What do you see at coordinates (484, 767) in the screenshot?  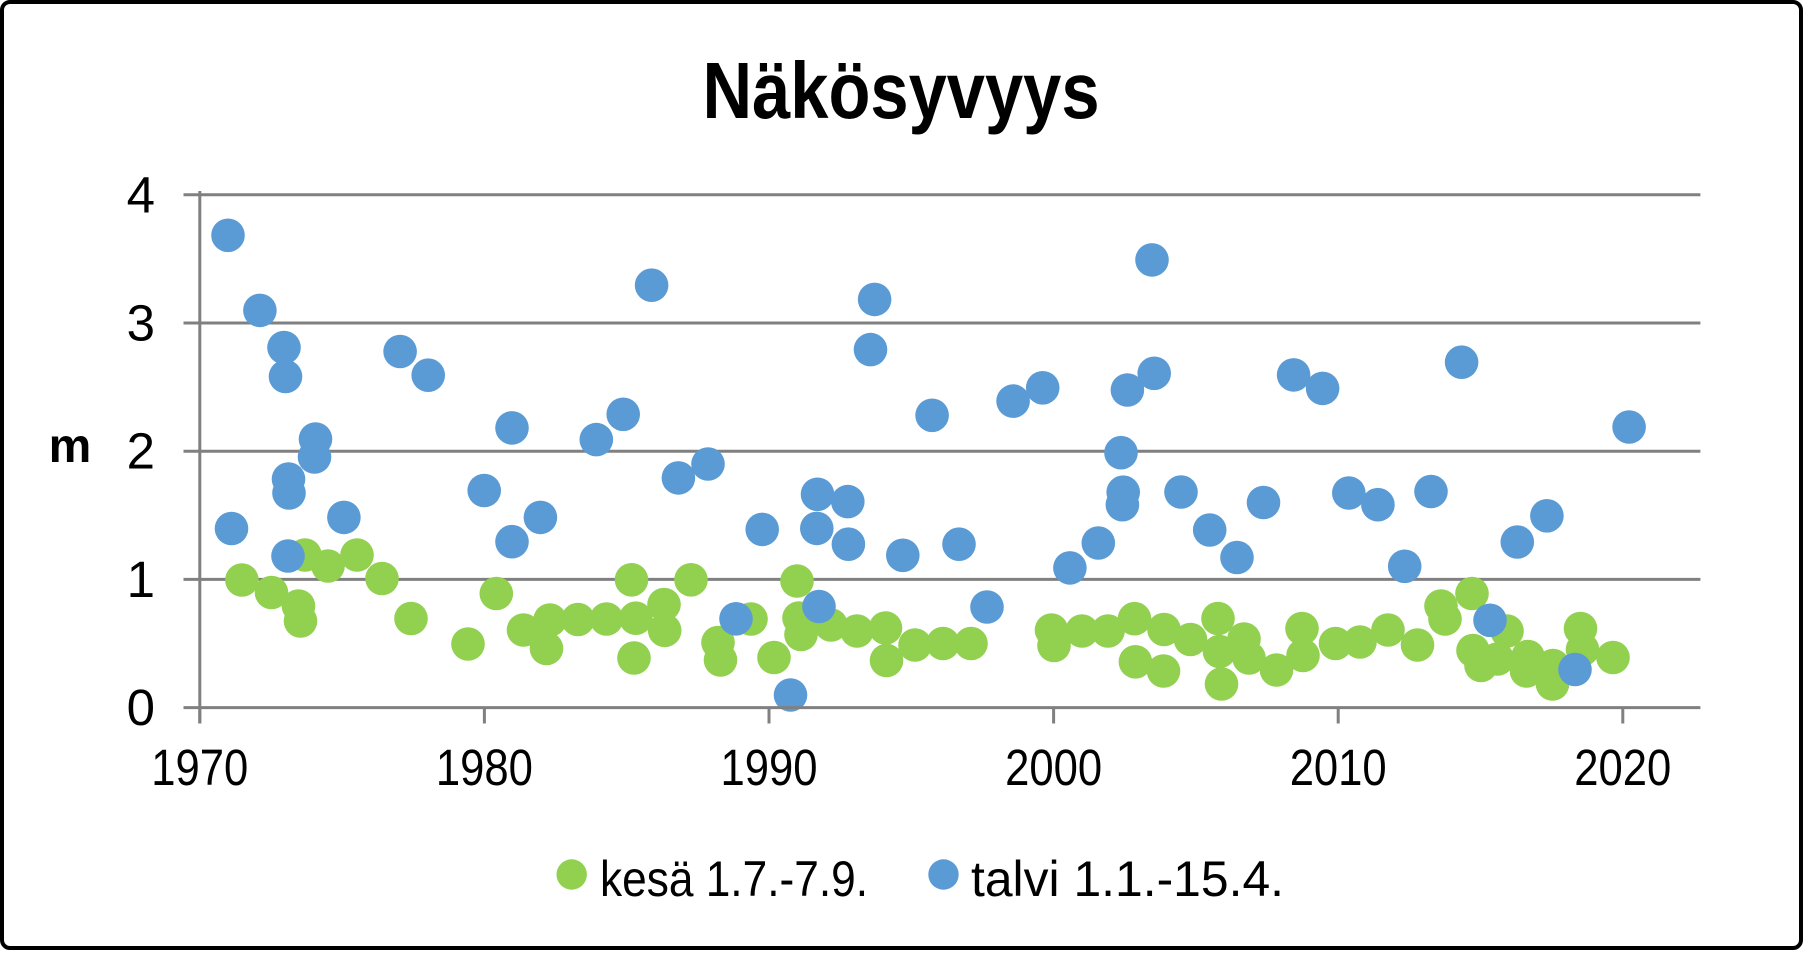 I see `svg-text: 1980` at bounding box center [484, 767].